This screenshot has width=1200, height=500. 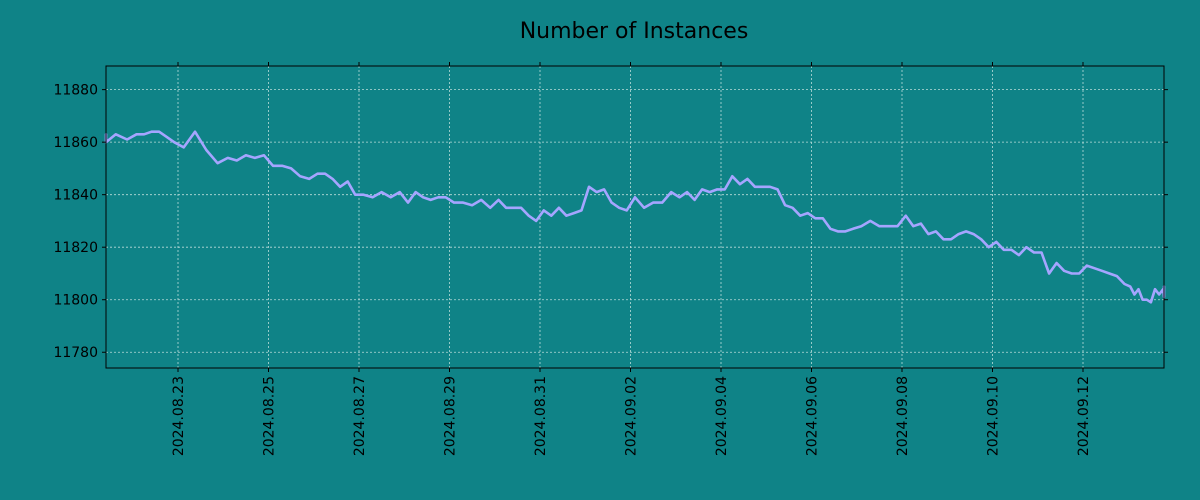 What do you see at coordinates (541, 416) in the screenshot?
I see `x-tick-label: 2024.08.31` at bounding box center [541, 416].